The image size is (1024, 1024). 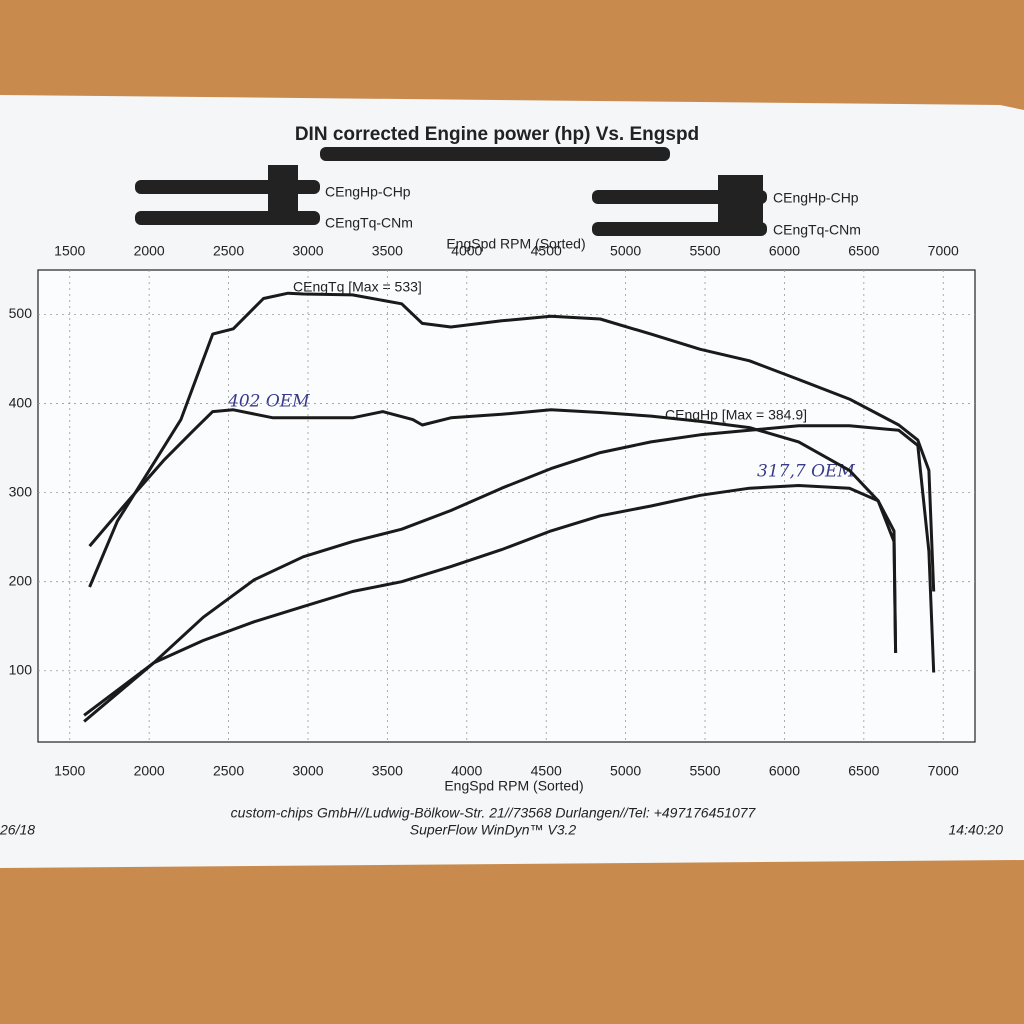 I want to click on annotation: CEngHp [Max = 384.9], so click(x=736, y=415).